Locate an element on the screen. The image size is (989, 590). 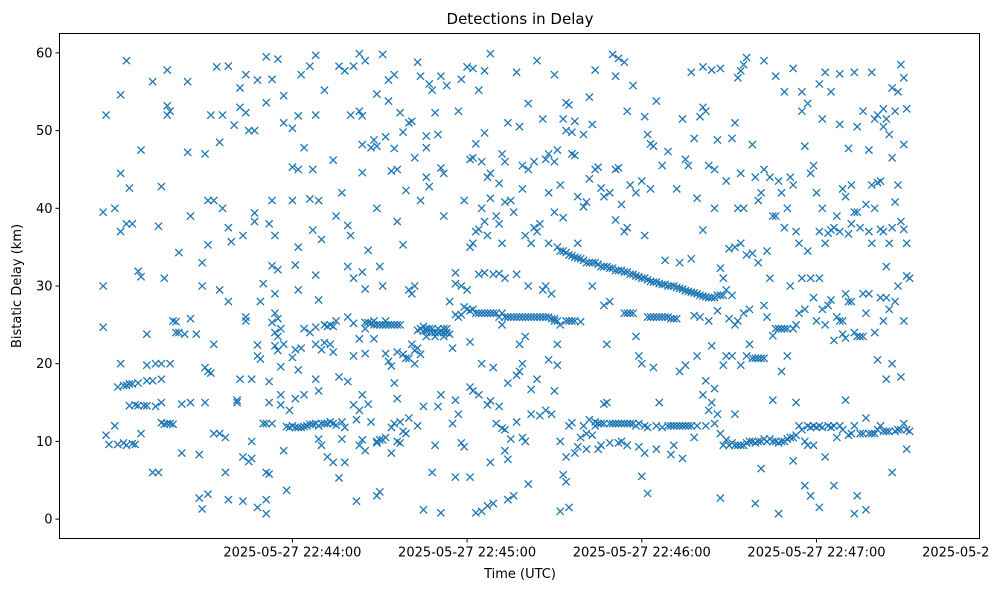
y-tick-label: 0 is located at coordinates (48, 520).